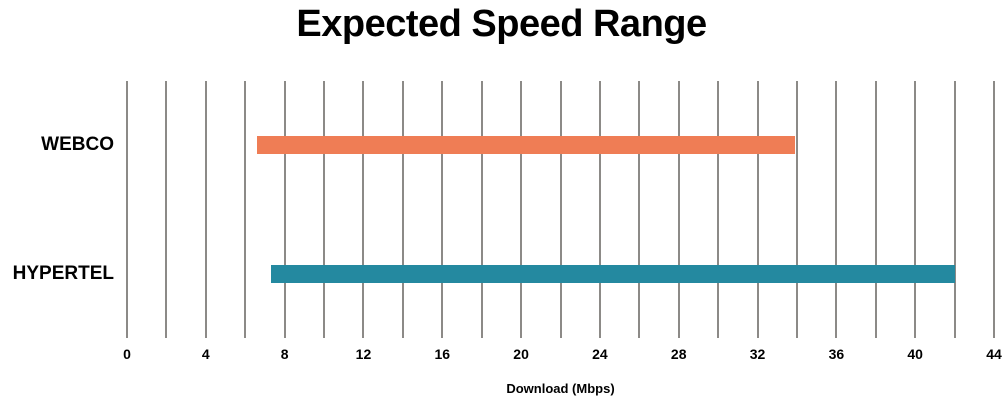 The image size is (1003, 405). I want to click on x-tick-label: 16, so click(442, 354).